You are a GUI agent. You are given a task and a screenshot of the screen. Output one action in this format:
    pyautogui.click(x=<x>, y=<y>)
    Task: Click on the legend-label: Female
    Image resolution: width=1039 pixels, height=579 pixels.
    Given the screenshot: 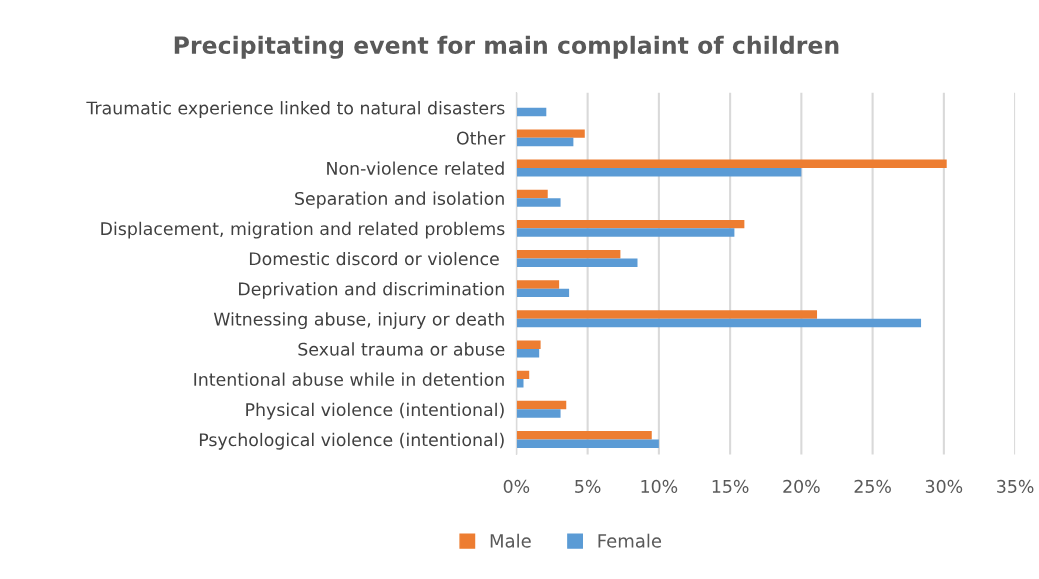 What is the action you would take?
    pyautogui.click(x=630, y=540)
    